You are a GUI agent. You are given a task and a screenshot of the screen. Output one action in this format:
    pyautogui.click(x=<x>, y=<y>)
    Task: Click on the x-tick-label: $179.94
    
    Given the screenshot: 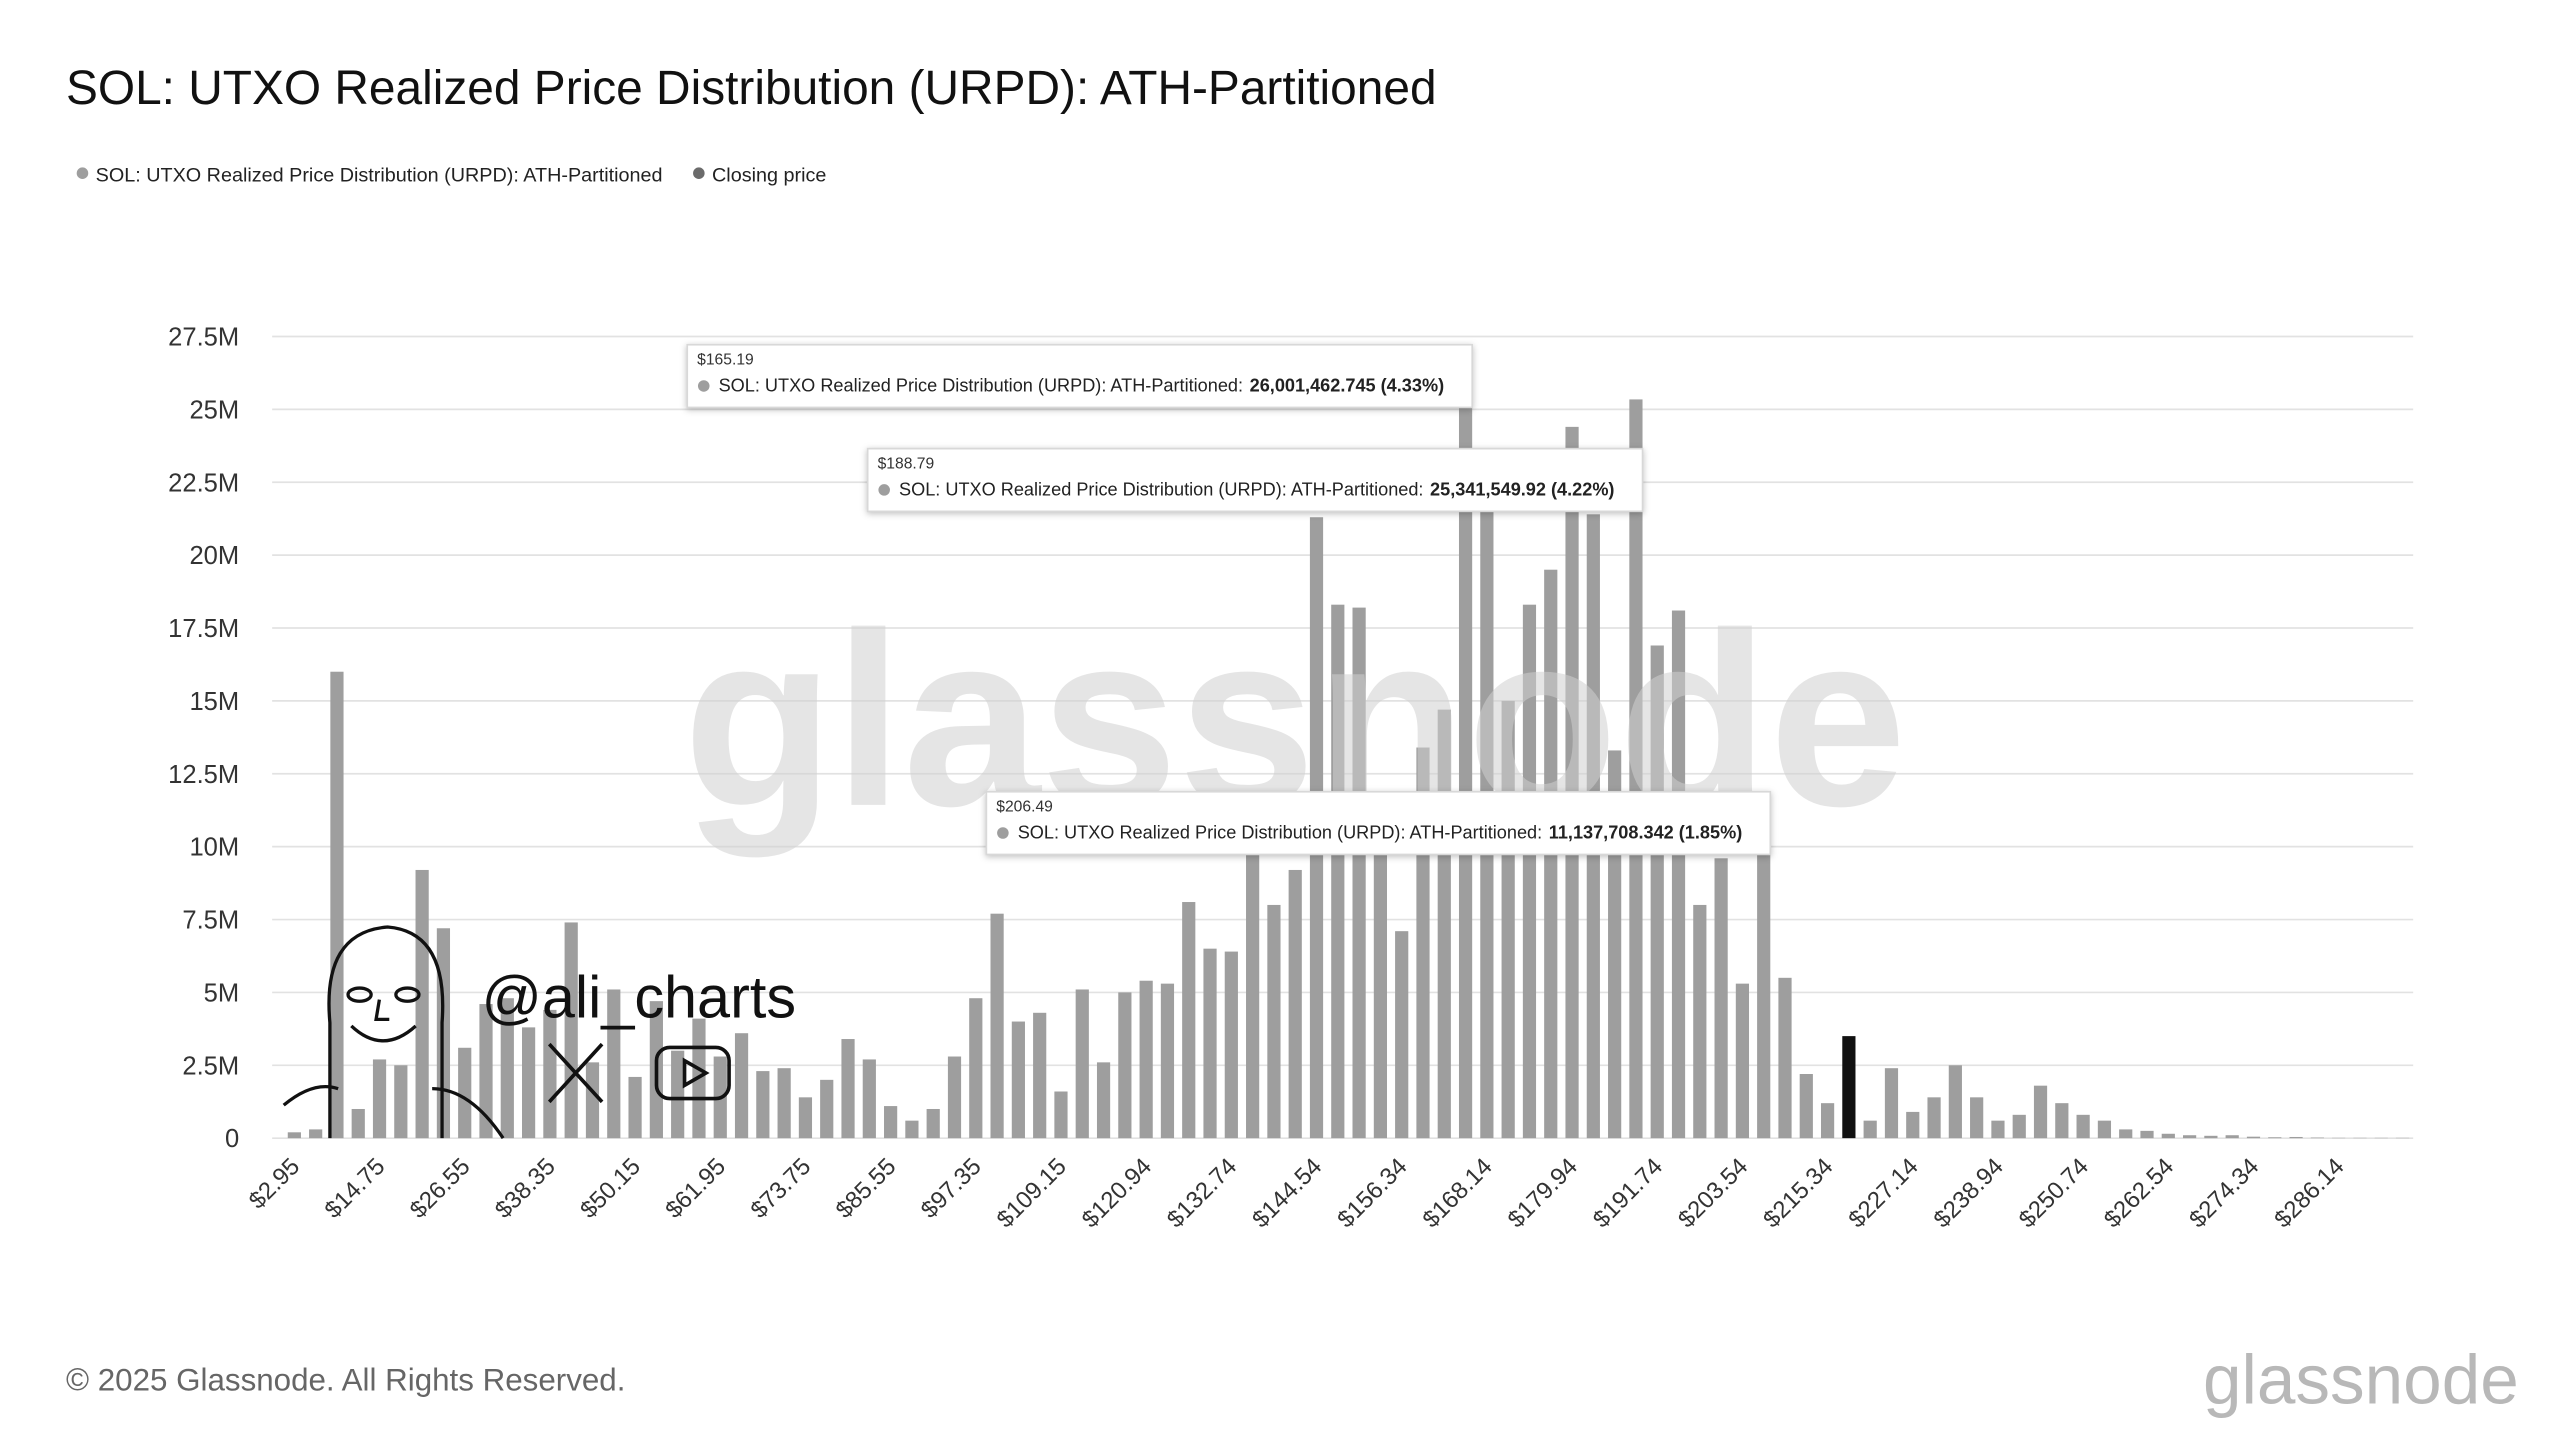 What is the action you would take?
    pyautogui.click(x=1543, y=1193)
    